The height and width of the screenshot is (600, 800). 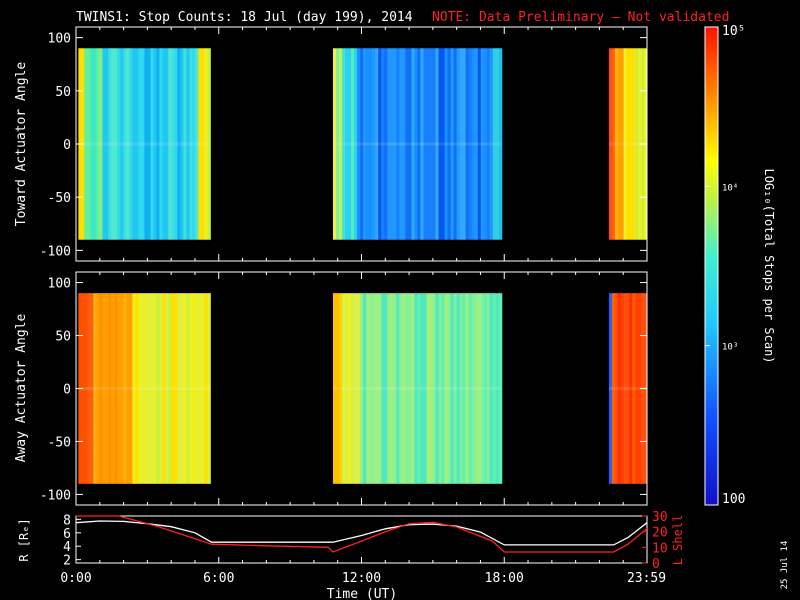 I want to click on x-tick-label: 0:00, so click(x=75, y=578).